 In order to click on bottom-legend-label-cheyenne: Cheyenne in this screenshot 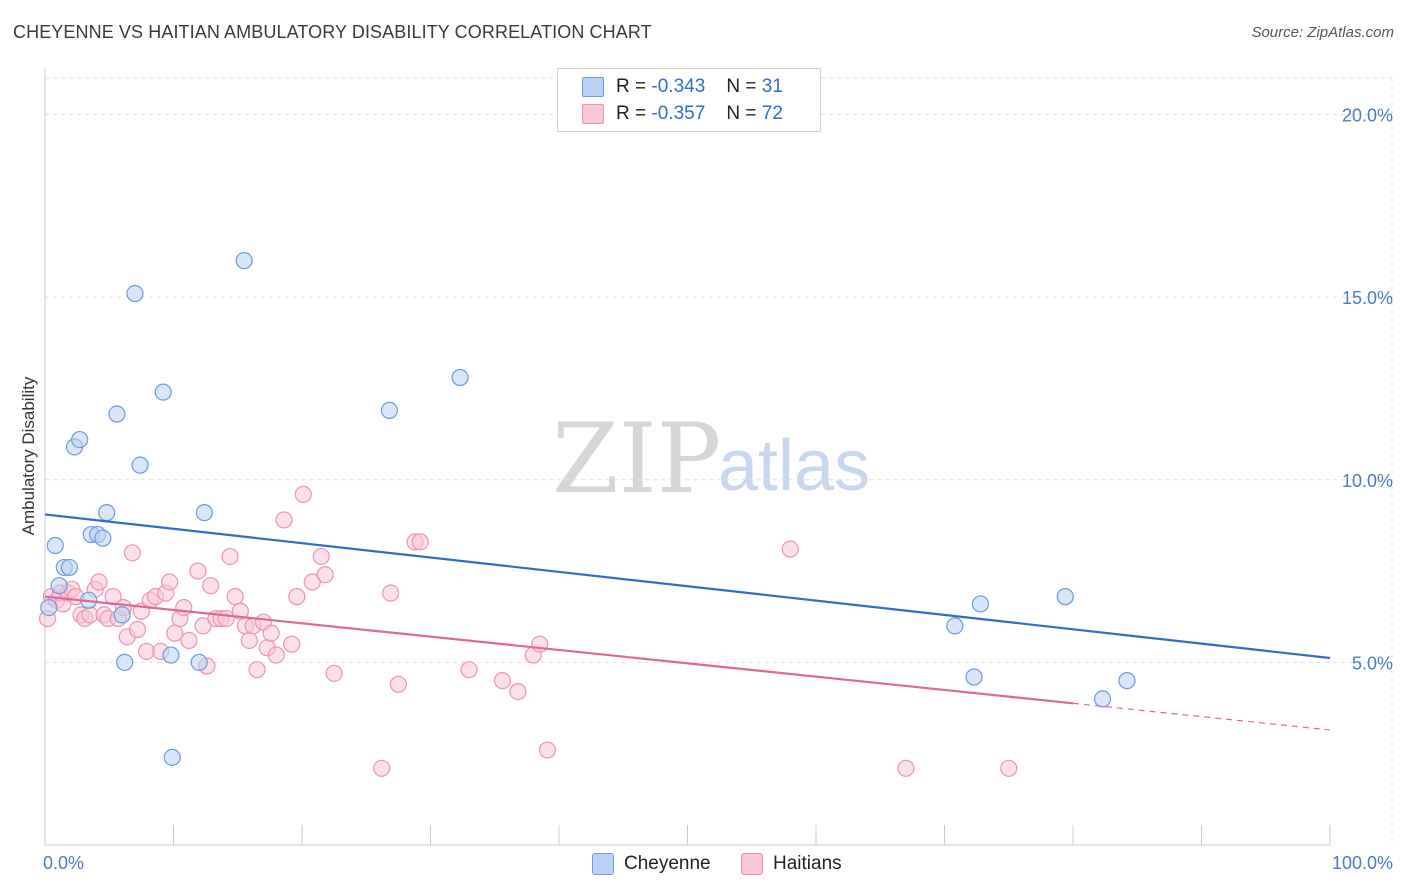, I will do `click(667, 863)`.